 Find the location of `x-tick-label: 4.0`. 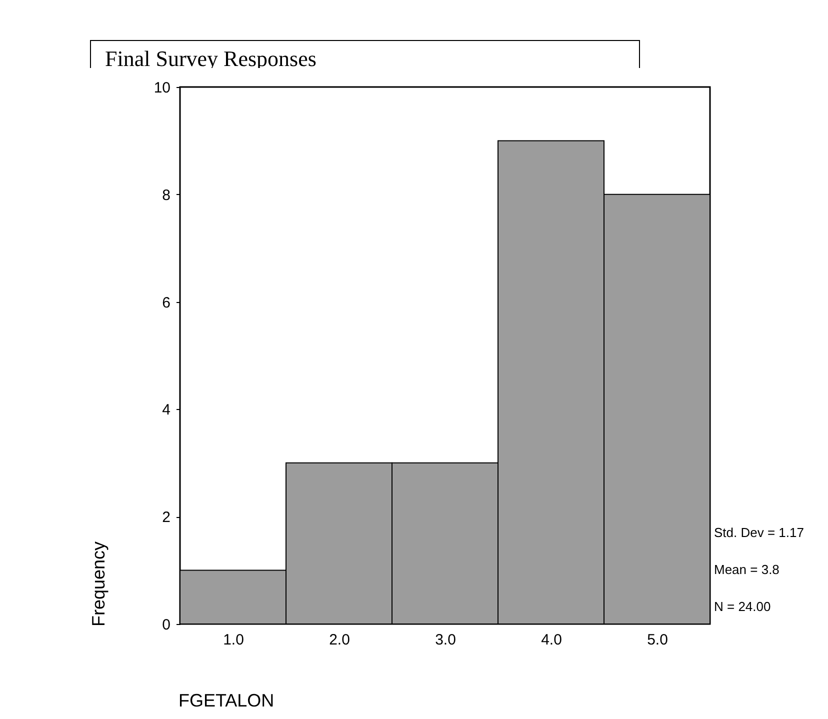

x-tick-label: 4.0 is located at coordinates (551, 640).